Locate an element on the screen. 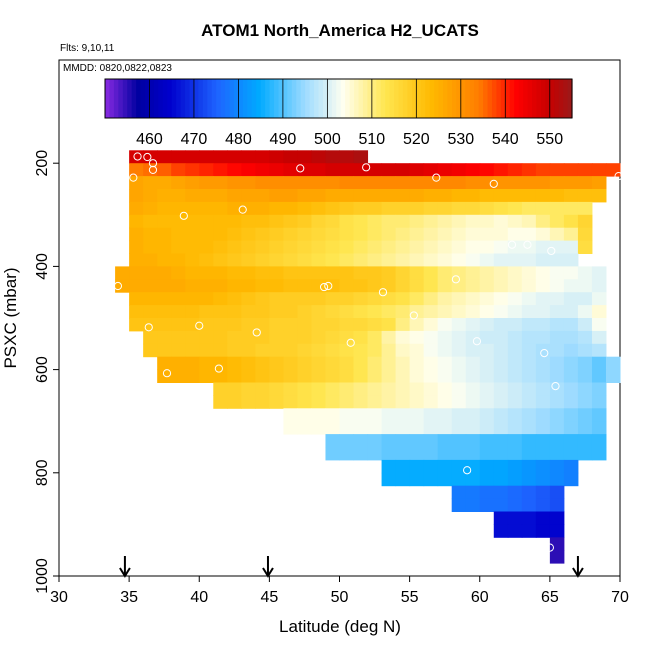  x-tick-label: 50 is located at coordinates (340, 597).